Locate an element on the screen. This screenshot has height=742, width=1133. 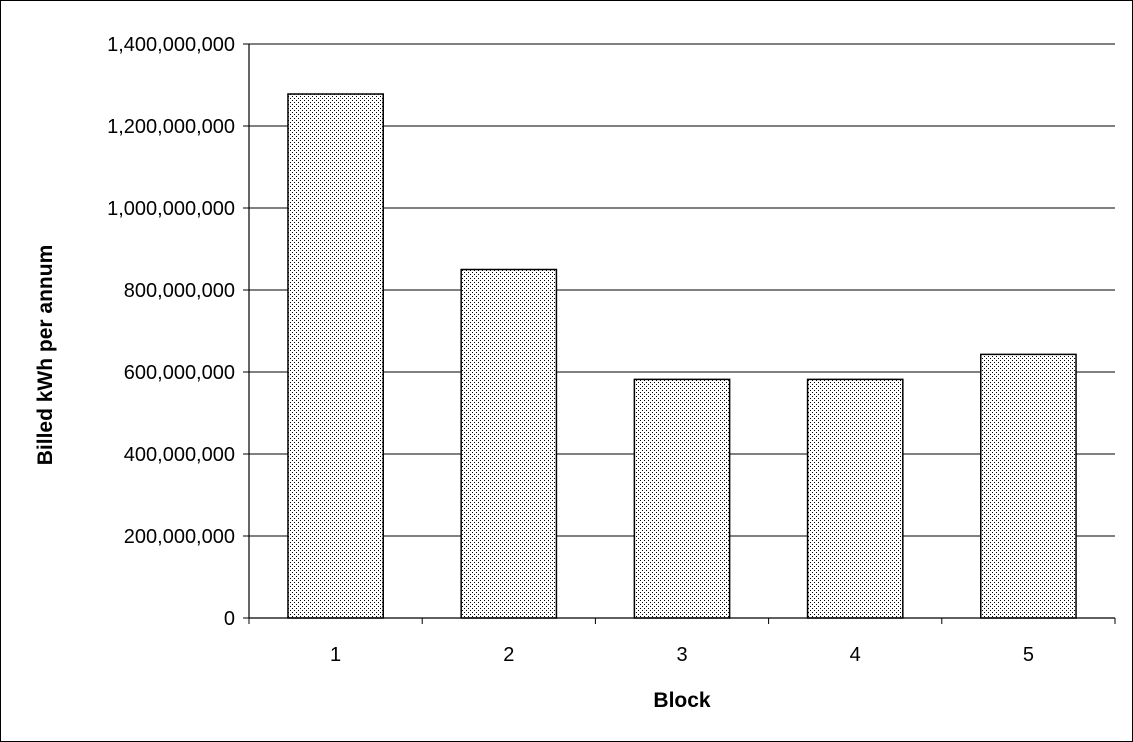
y-tick-label: 0 is located at coordinates (229, 619).